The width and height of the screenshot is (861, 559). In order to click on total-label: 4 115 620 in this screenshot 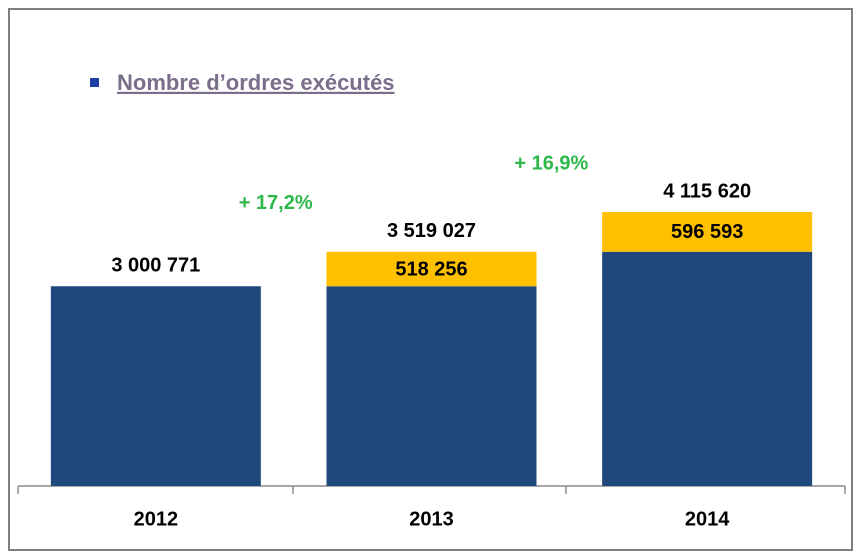, I will do `click(707, 191)`.